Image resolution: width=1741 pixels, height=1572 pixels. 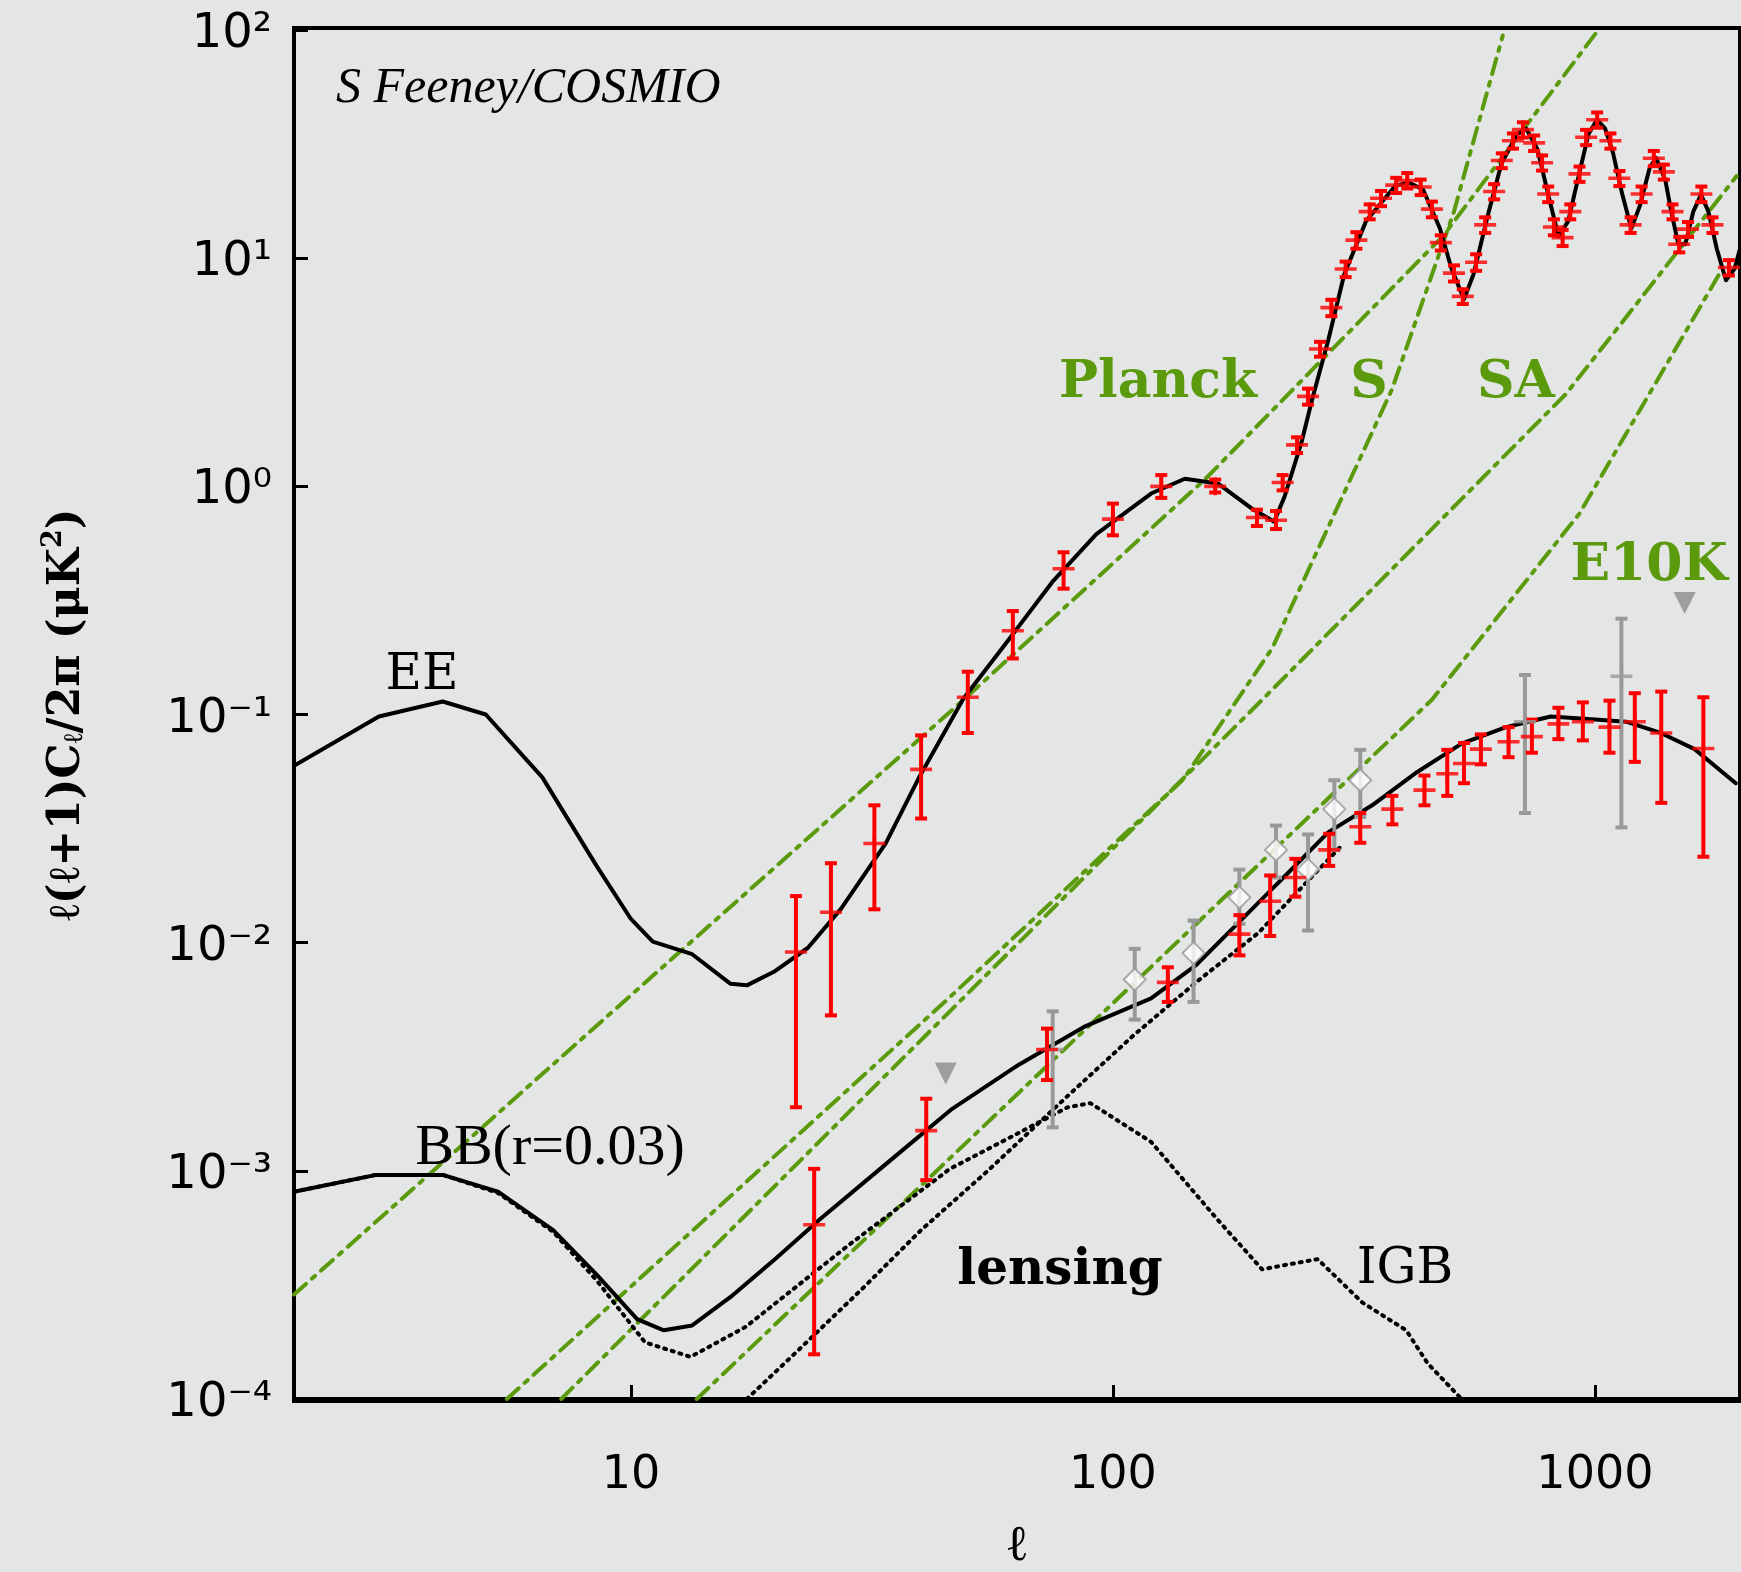 What do you see at coordinates (231, 30) in the screenshot?
I see `y-tick-label: 10²` at bounding box center [231, 30].